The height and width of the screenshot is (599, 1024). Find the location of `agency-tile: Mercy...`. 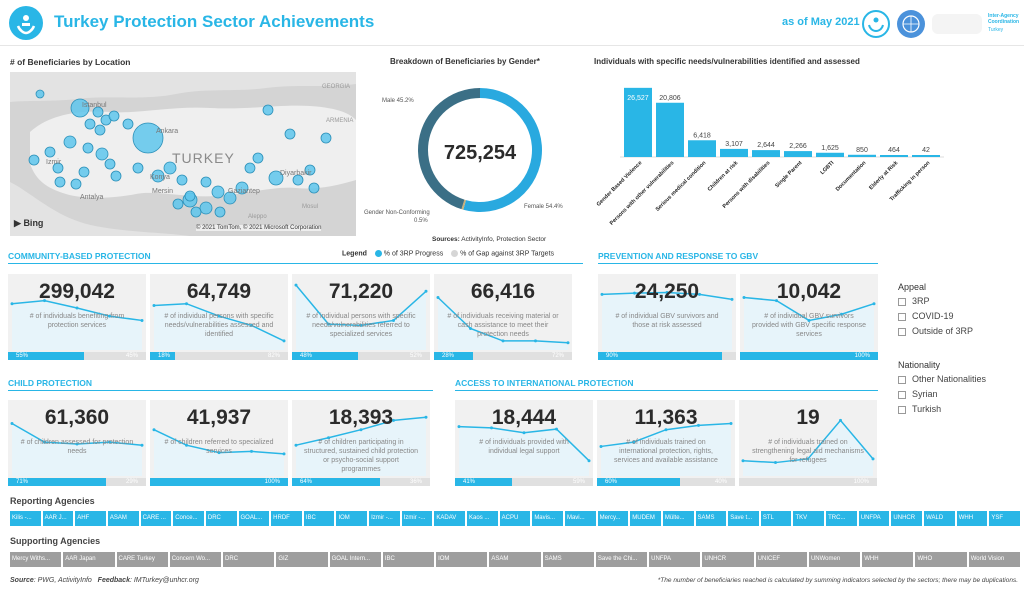

agency-tile: Mercy... is located at coordinates (613, 518).